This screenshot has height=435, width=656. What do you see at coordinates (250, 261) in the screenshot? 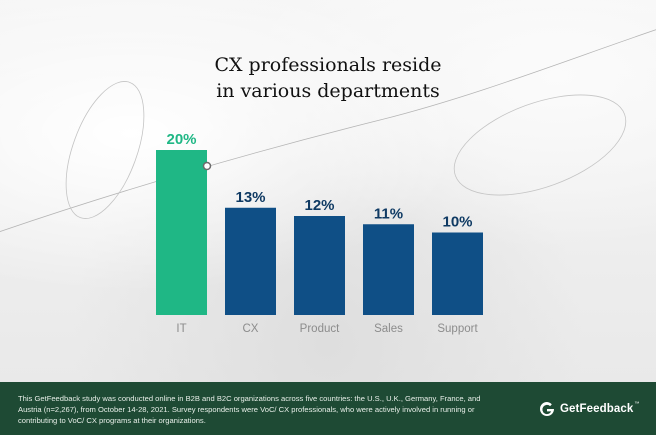
I see `bar-cx` at bounding box center [250, 261].